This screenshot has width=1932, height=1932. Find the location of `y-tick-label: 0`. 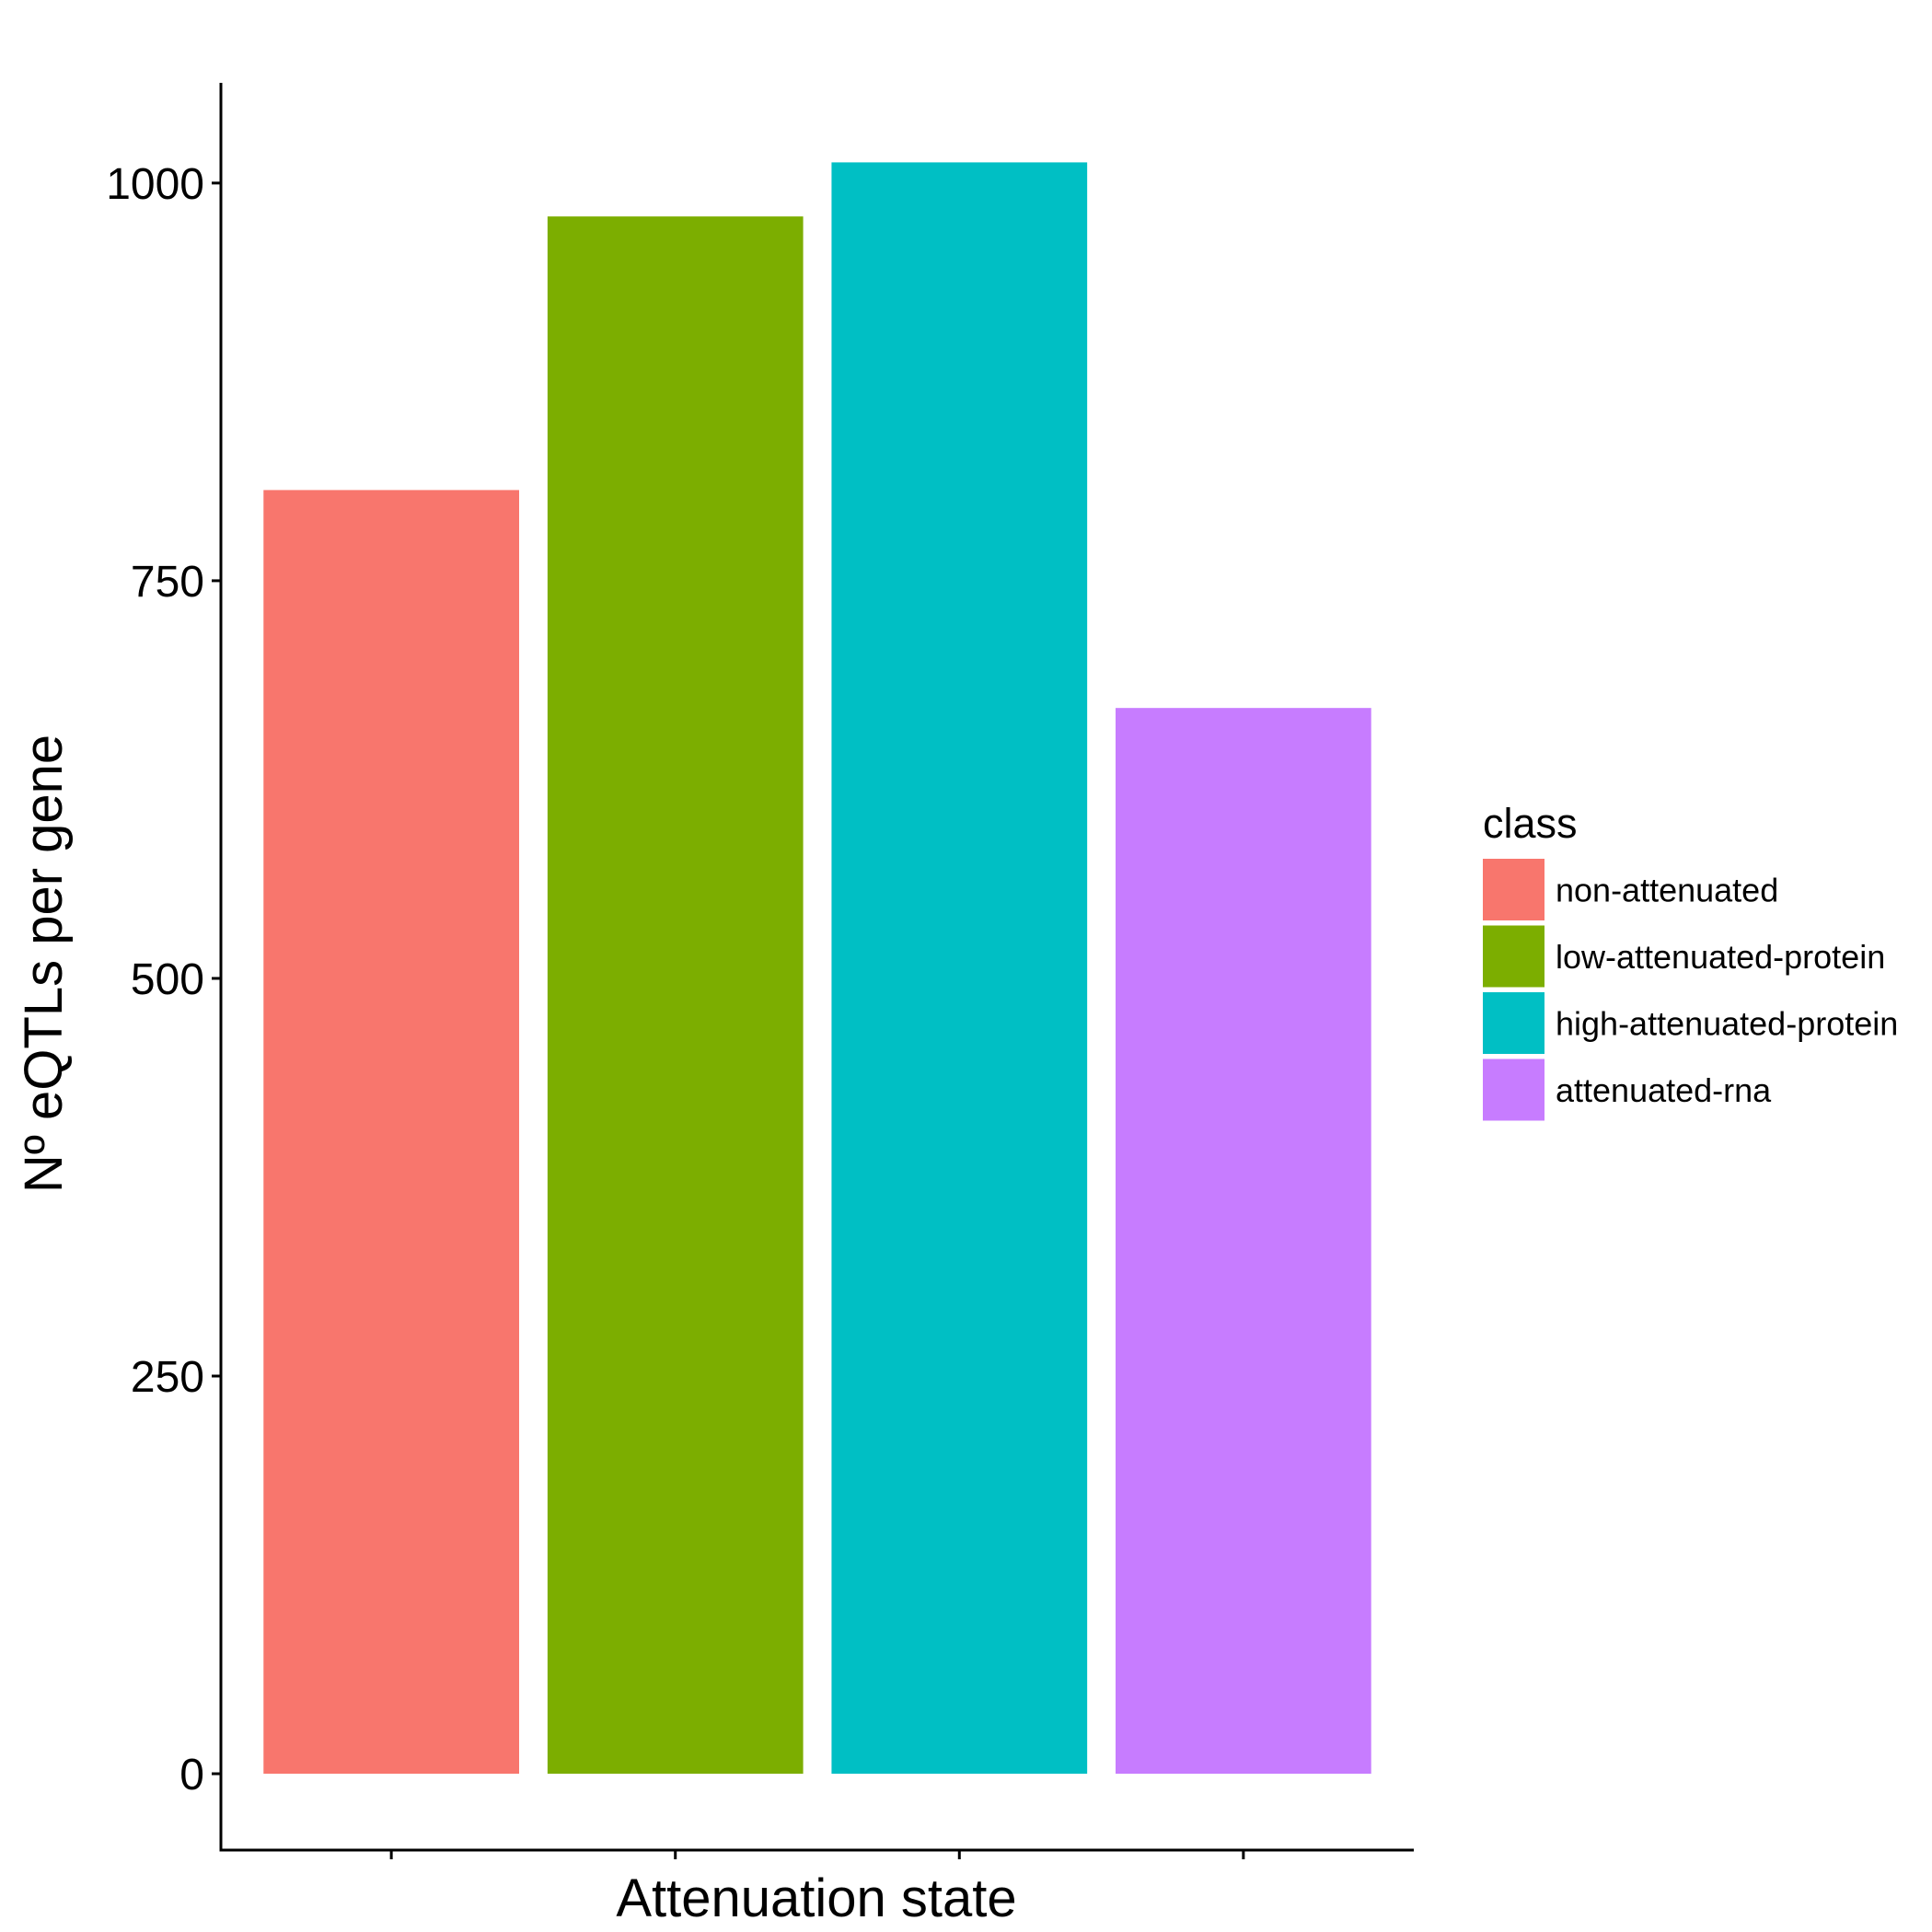

y-tick-label: 0 is located at coordinates (192, 1775).